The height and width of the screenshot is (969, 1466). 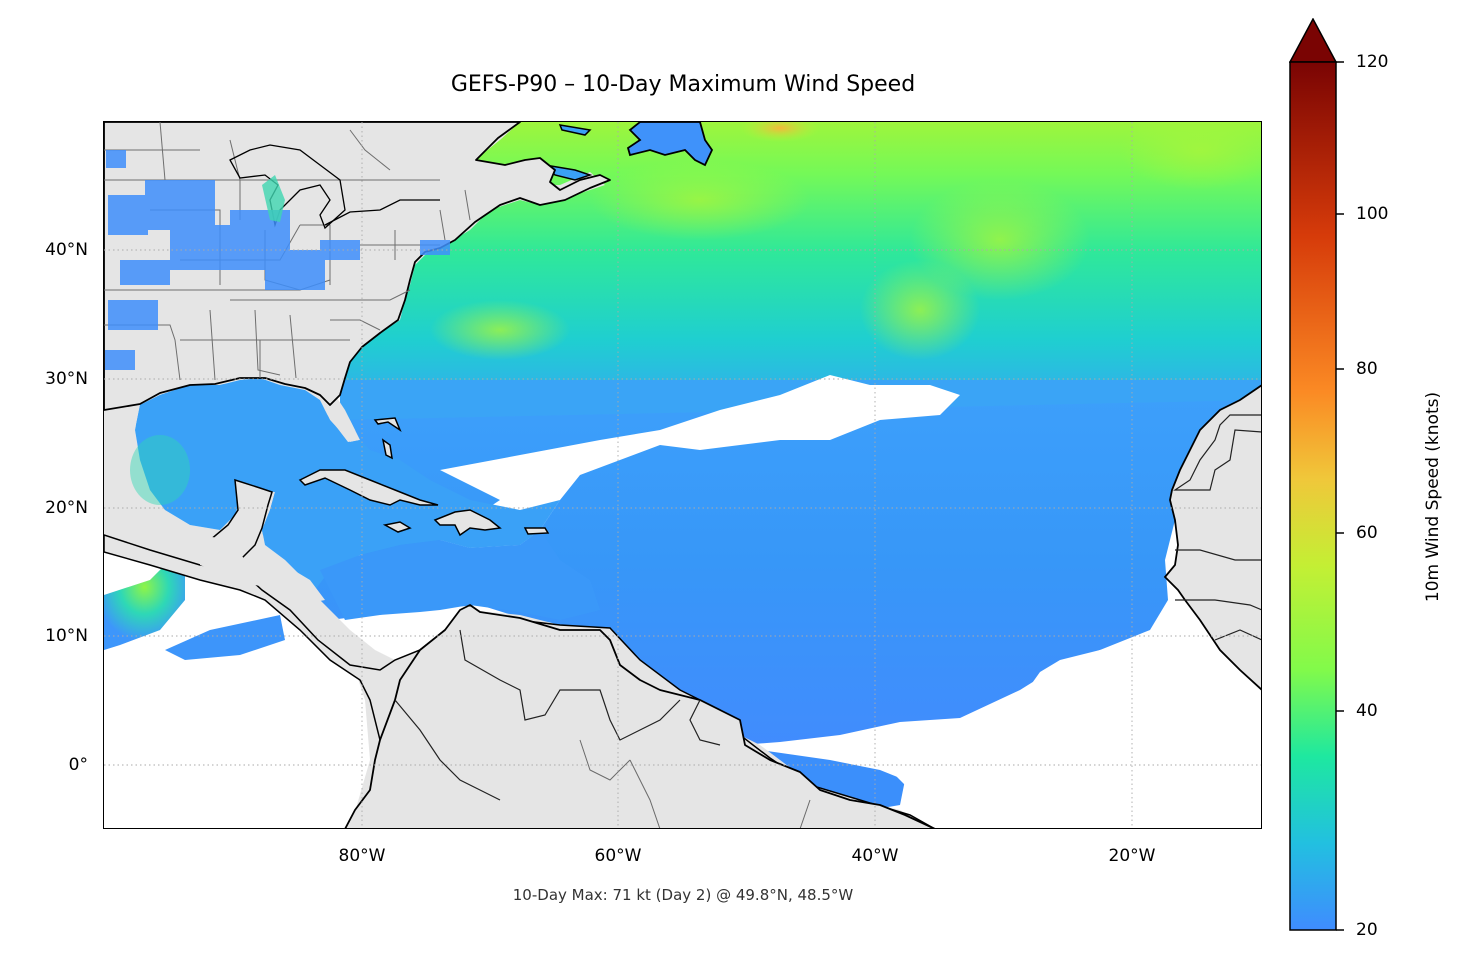 What do you see at coordinates (66, 508) in the screenshot?
I see `y-tick-20n: 20°N` at bounding box center [66, 508].